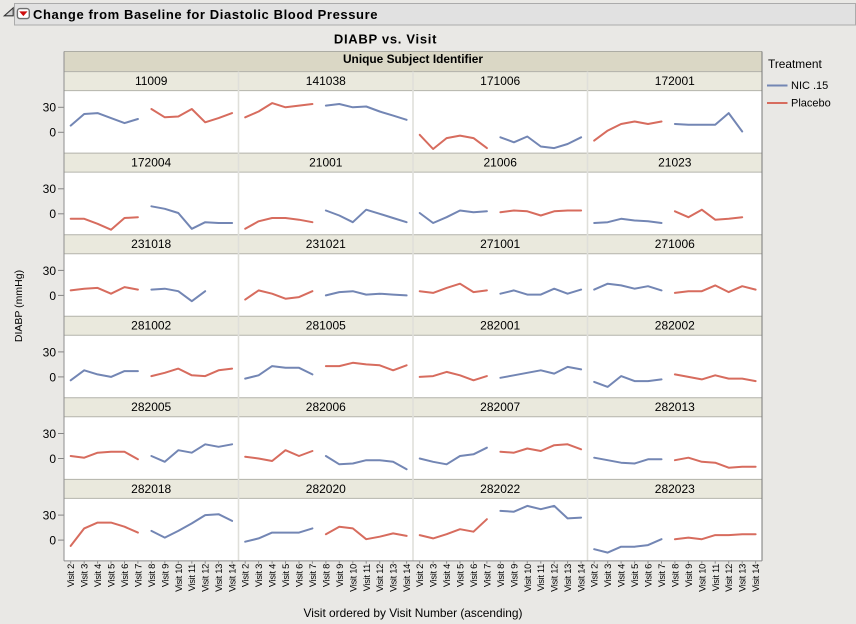  Describe the element at coordinates (413, 59) in the screenshot. I see `svg-text: Unique Subject Identifier` at that location.